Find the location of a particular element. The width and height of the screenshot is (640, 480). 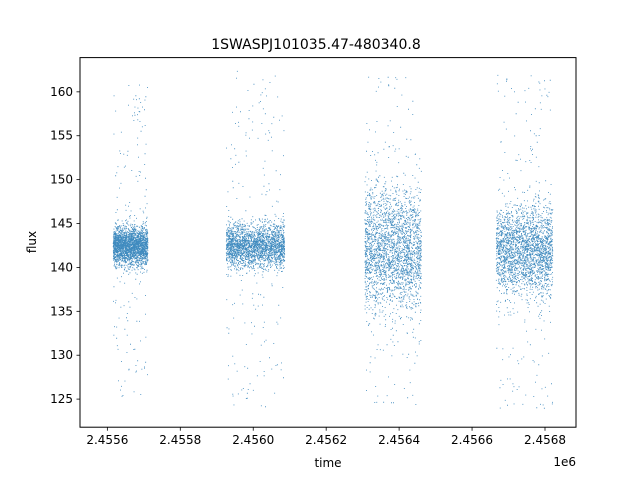

x-tick-label: 2.4556 is located at coordinates (107, 440).